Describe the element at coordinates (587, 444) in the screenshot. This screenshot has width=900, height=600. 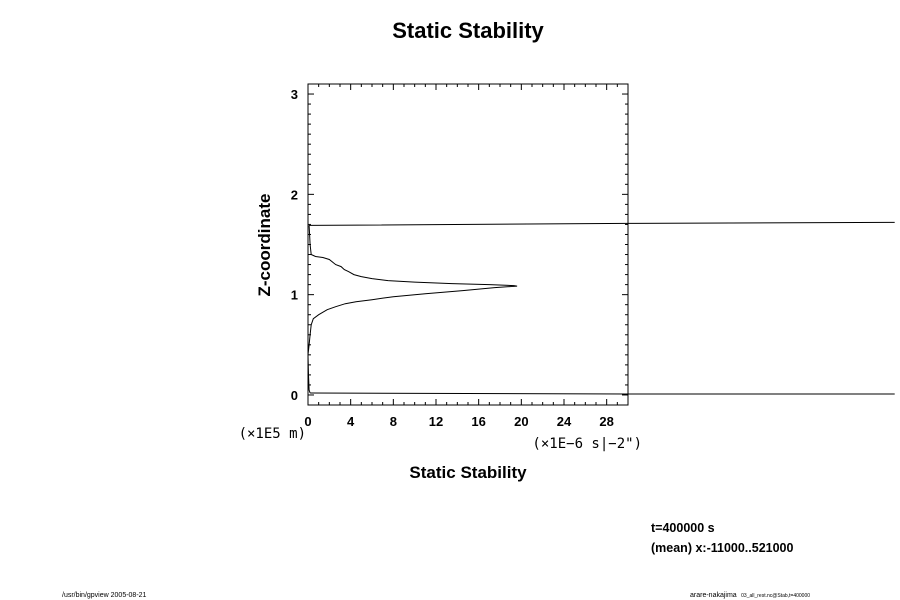
I see `x-axis-units: (×1E−6 s|−2")` at that location.